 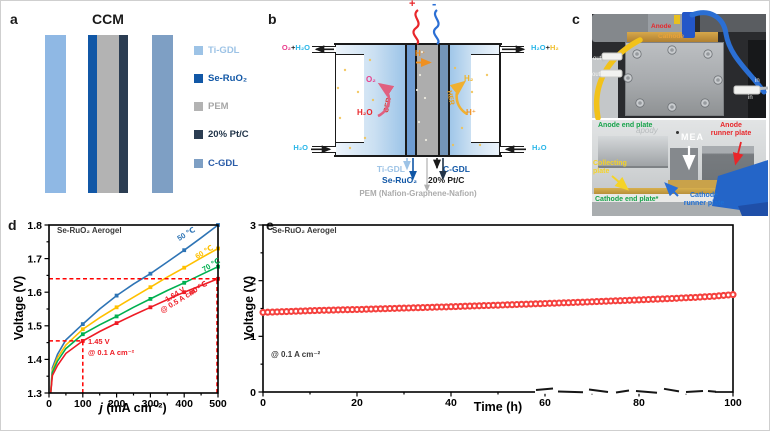 I want to click on legend-swatch-c-gdl, so click(x=198, y=163).